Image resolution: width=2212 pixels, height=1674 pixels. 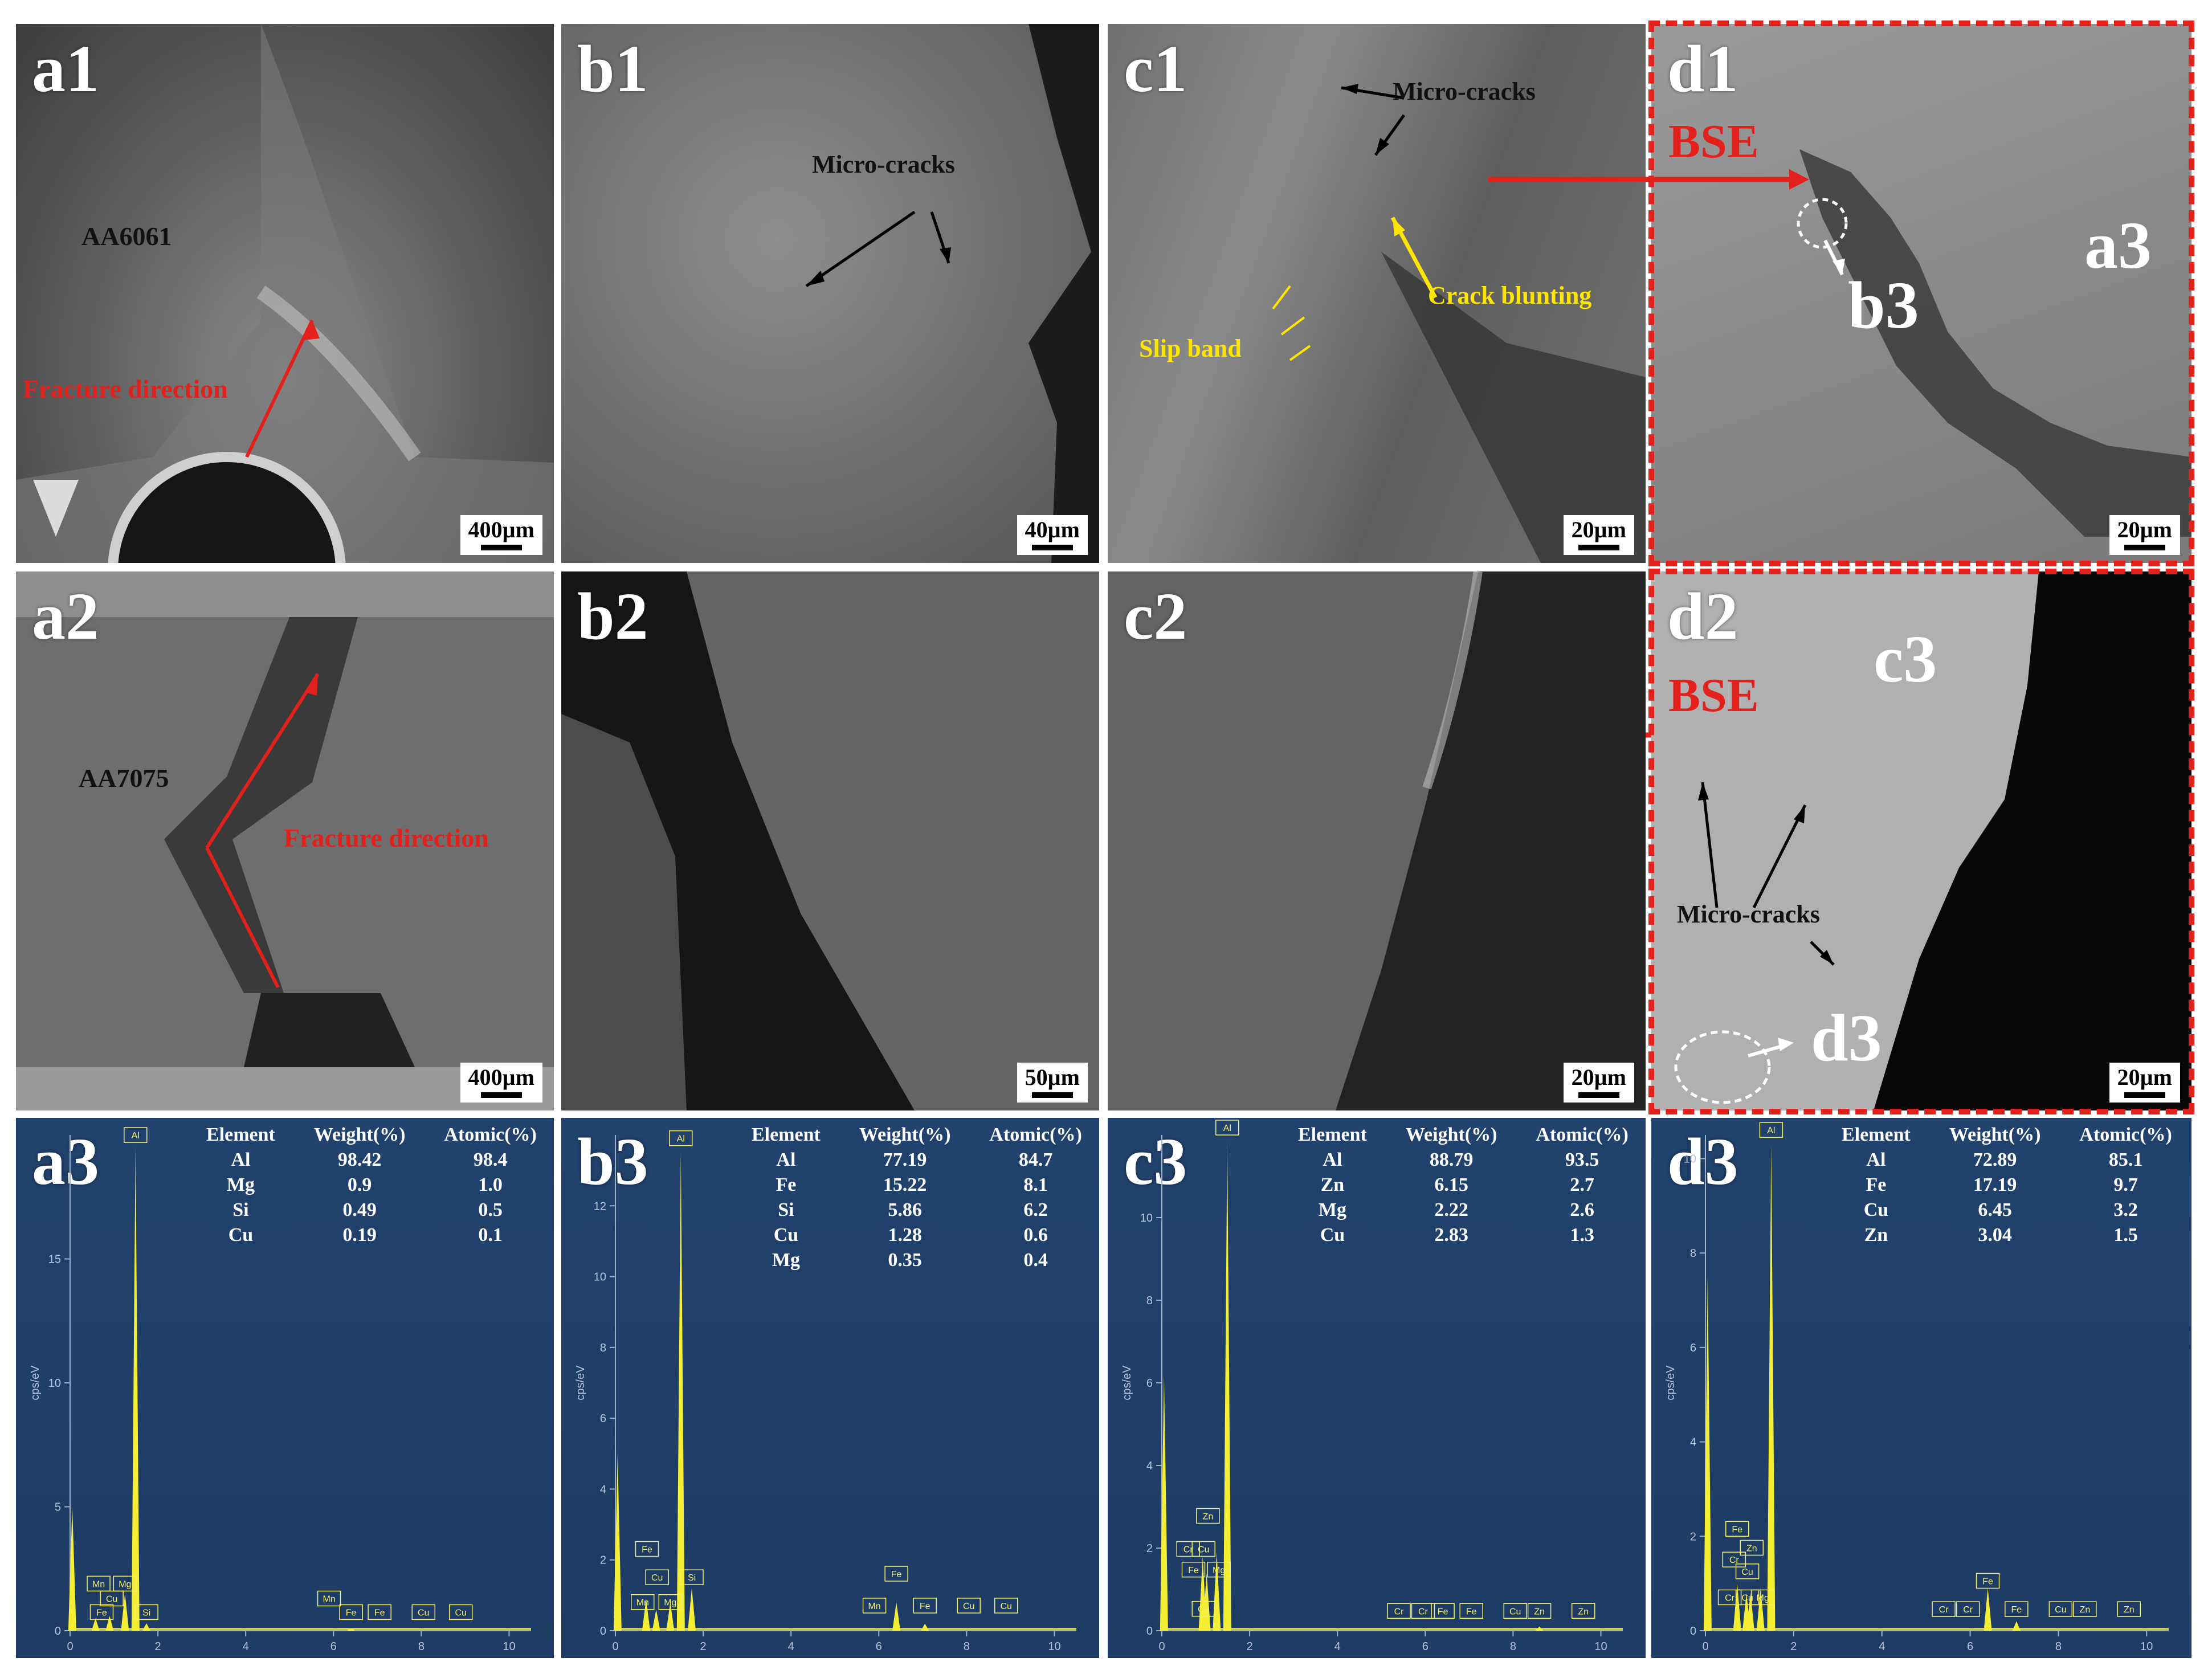 I want to click on peak-tag-label: Si, so click(x=692, y=1578).